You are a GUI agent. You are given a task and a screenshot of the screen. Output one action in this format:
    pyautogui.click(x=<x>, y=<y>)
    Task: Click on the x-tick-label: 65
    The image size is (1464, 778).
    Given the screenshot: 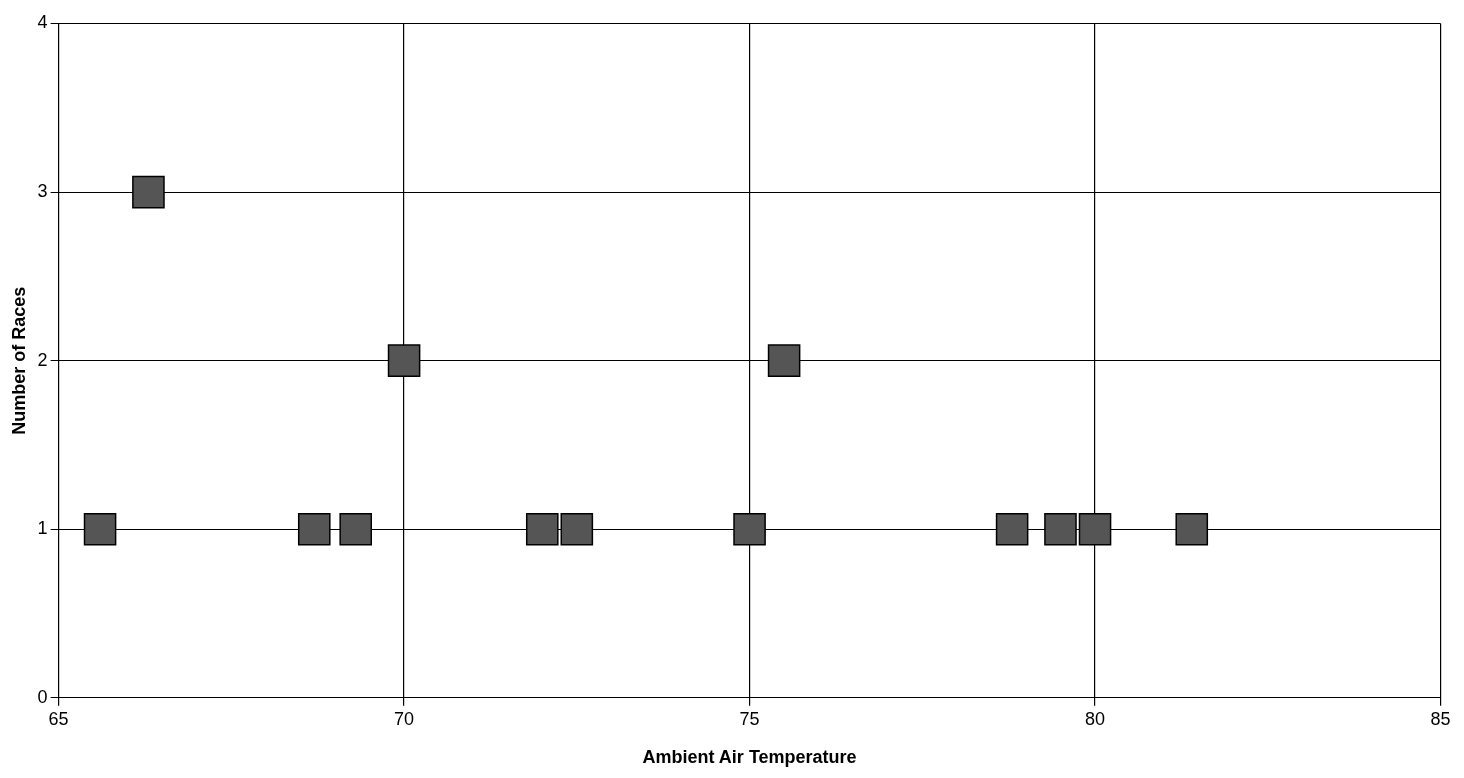 What is the action you would take?
    pyautogui.click(x=58, y=718)
    